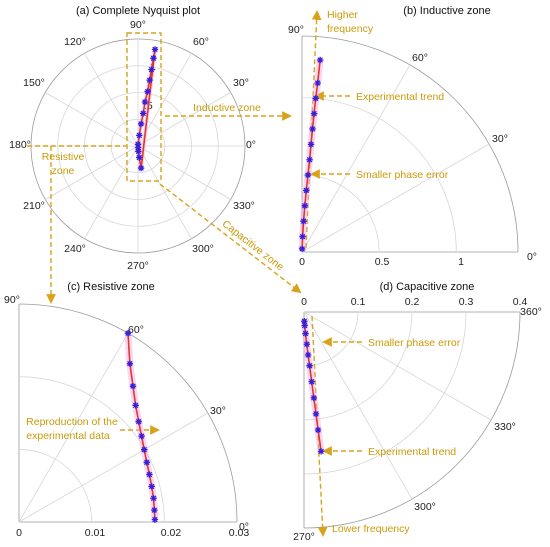  I want to click on panel-a-angle-label: 0°, so click(251, 145).